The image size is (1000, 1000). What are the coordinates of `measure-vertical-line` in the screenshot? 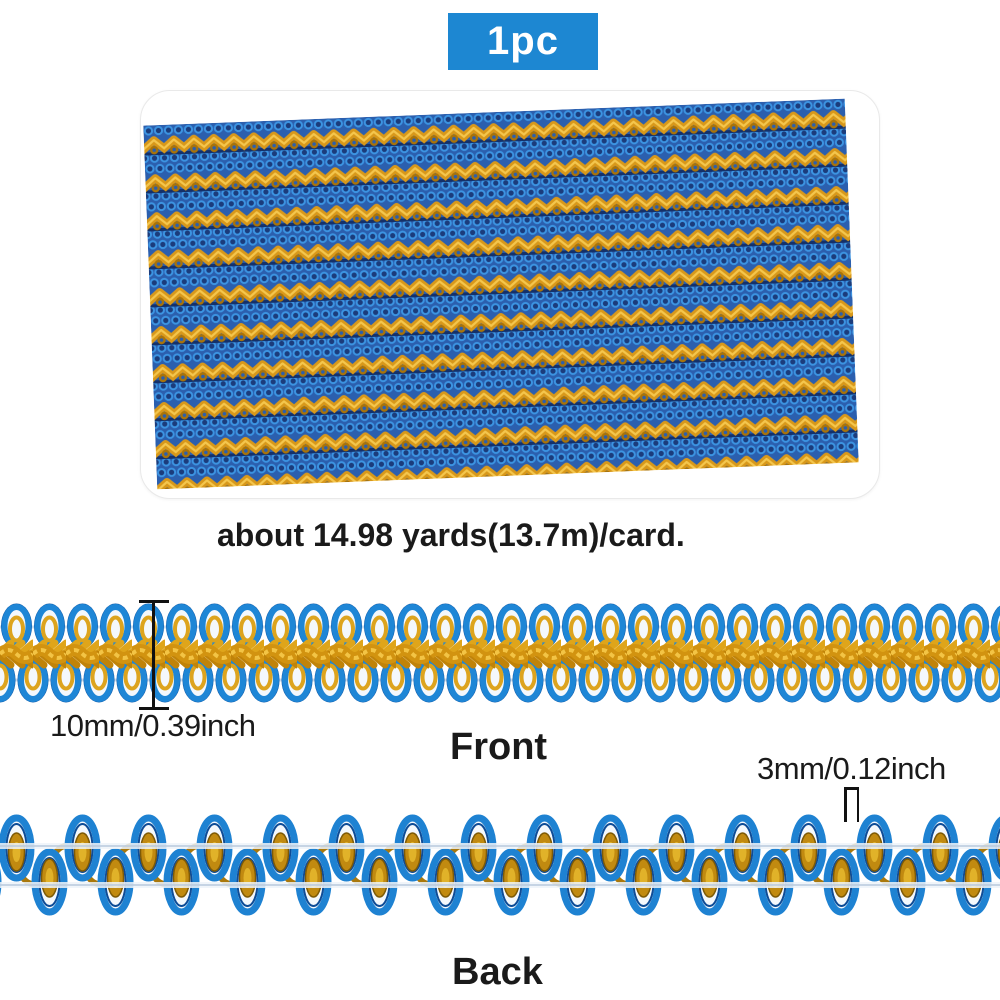 It's located at (153, 655).